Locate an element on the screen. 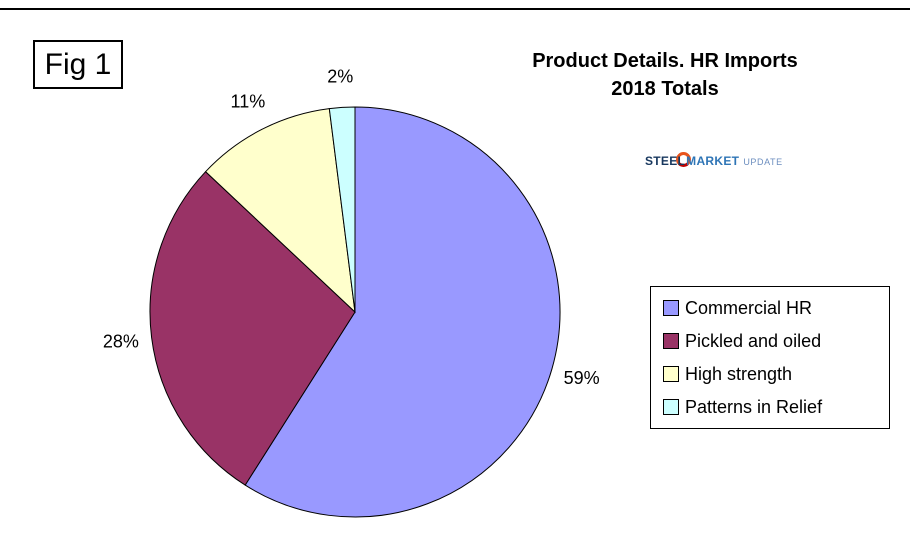  chart-title-line1: Product Details. HR Imports is located at coordinates (665, 61).